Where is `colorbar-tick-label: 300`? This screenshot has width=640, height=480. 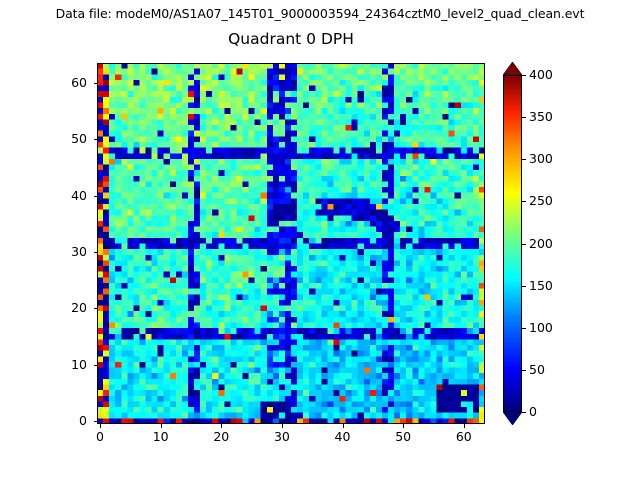 colorbar-tick-label: 300 is located at coordinates (541, 159).